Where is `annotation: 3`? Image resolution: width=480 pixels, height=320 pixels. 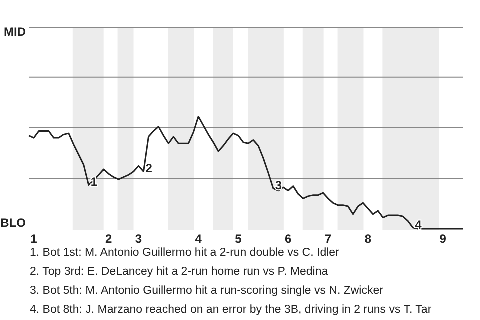 annotation: 3 is located at coordinates (278, 185).